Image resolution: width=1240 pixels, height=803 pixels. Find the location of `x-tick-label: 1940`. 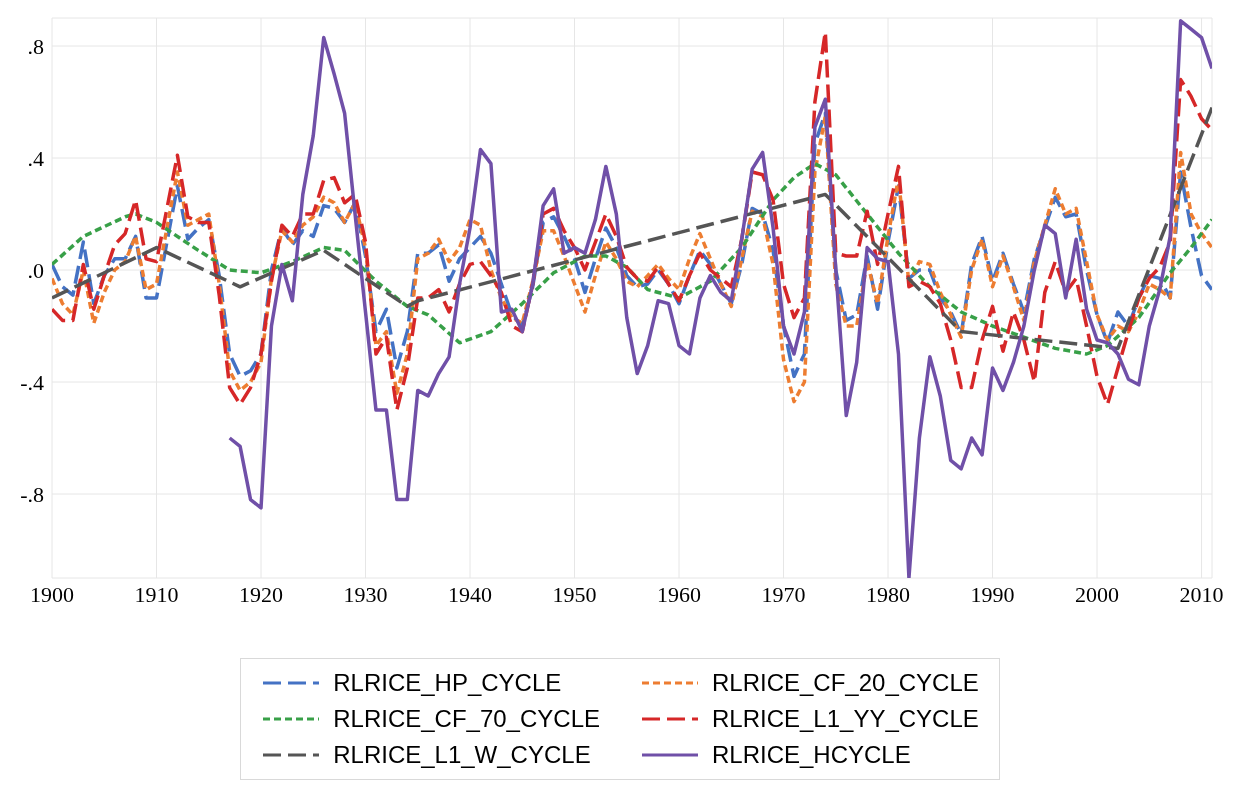

x-tick-label: 1940 is located at coordinates (470, 594).